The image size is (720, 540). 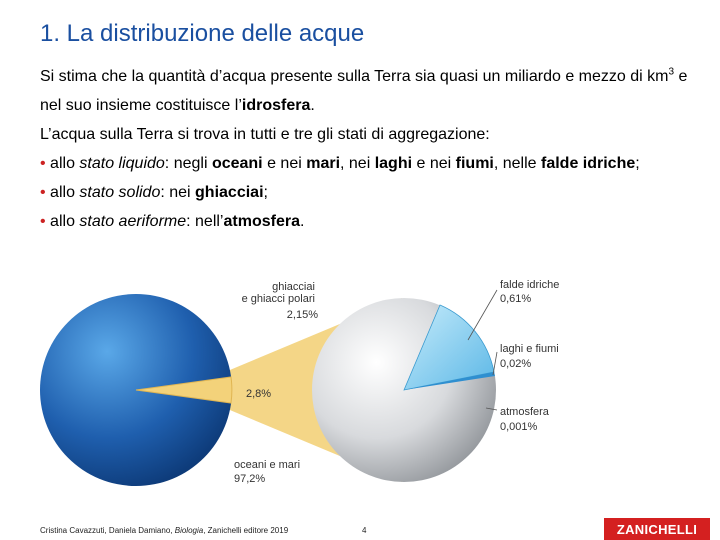 I want to click on intro-period: ., so click(x=312, y=105).